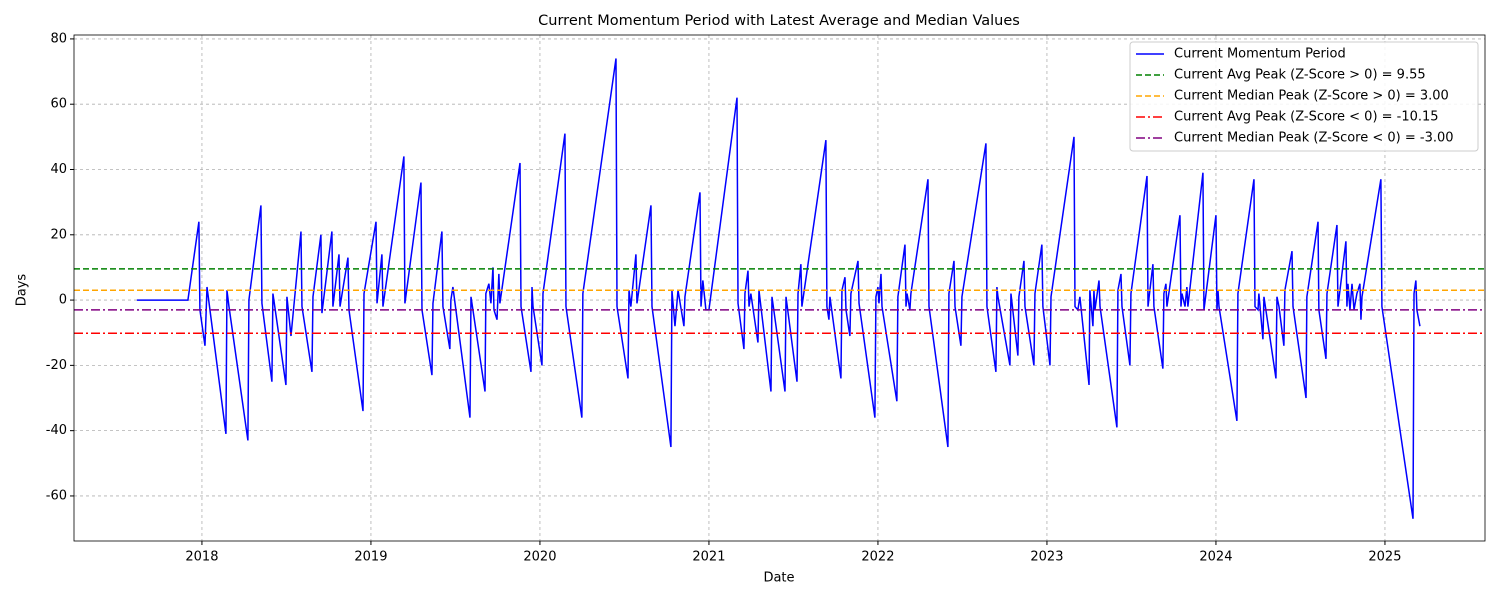 This screenshot has width=1500, height=600. I want to click on y-tick-label: -60, so click(56, 495).